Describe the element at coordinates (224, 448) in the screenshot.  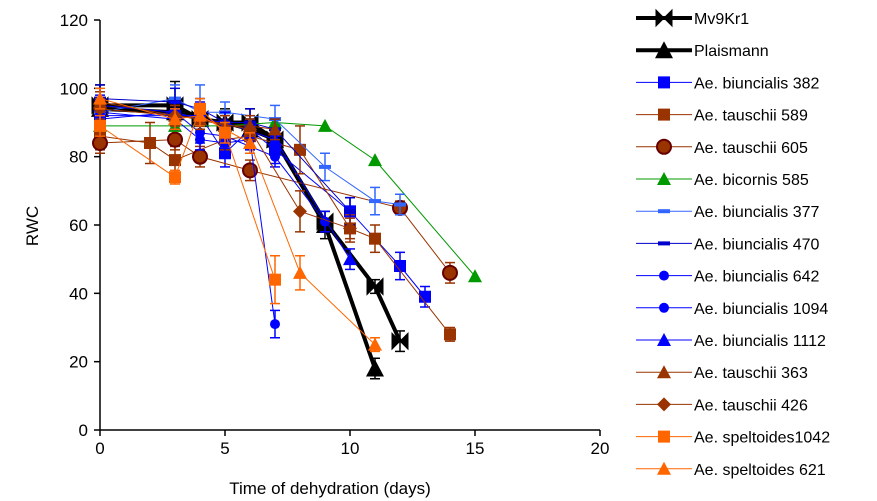
I see `x-tick-label: 5` at that location.